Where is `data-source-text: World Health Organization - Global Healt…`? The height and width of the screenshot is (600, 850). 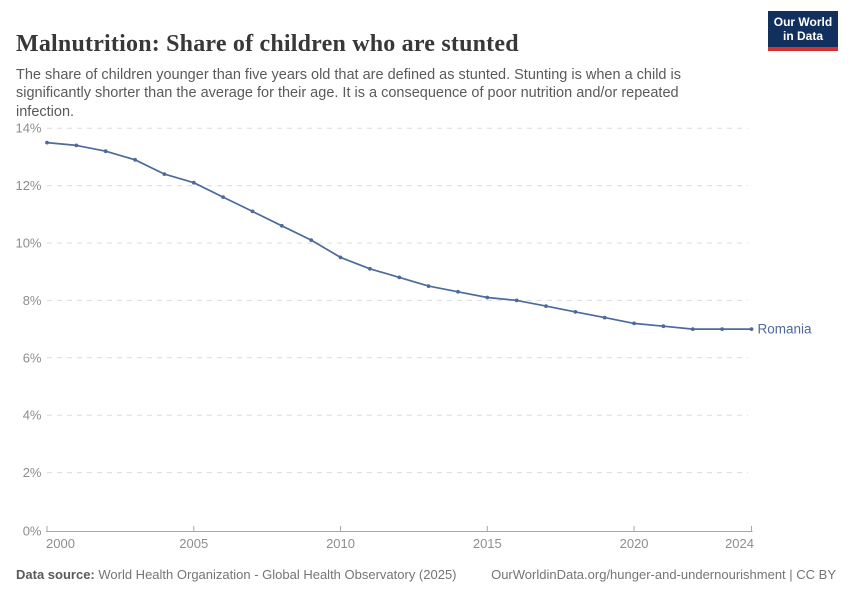
data-source-text: World Health Organization - Global Healt… is located at coordinates (275, 574).